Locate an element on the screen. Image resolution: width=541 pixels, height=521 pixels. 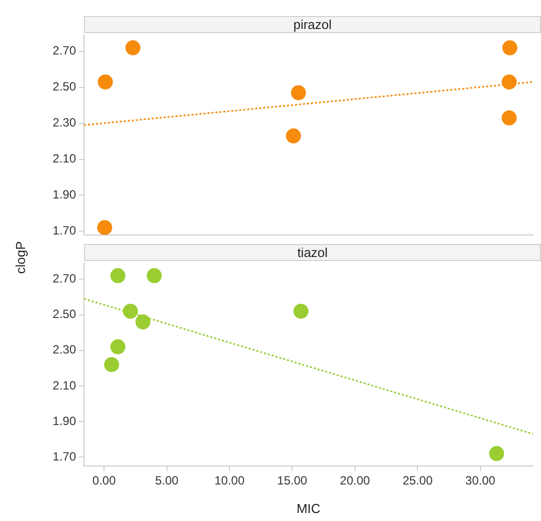
chart-title: tiazol is located at coordinates (312, 252).